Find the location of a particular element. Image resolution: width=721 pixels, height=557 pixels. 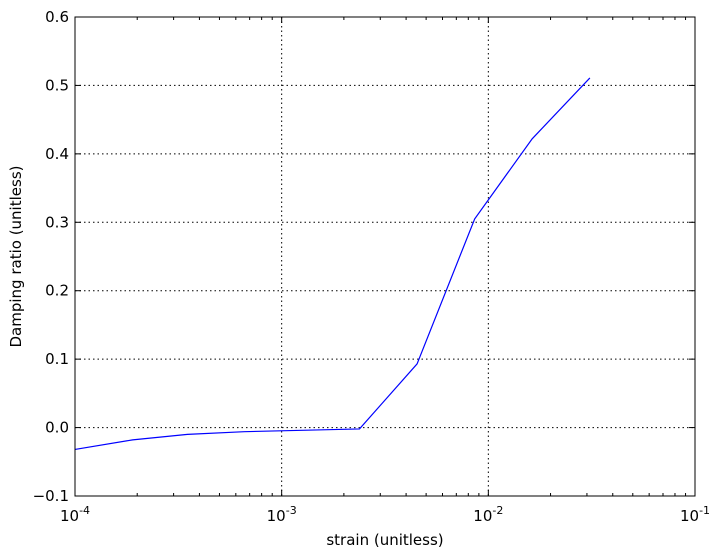

y-tick-label: 0.4 is located at coordinates (57, 154).